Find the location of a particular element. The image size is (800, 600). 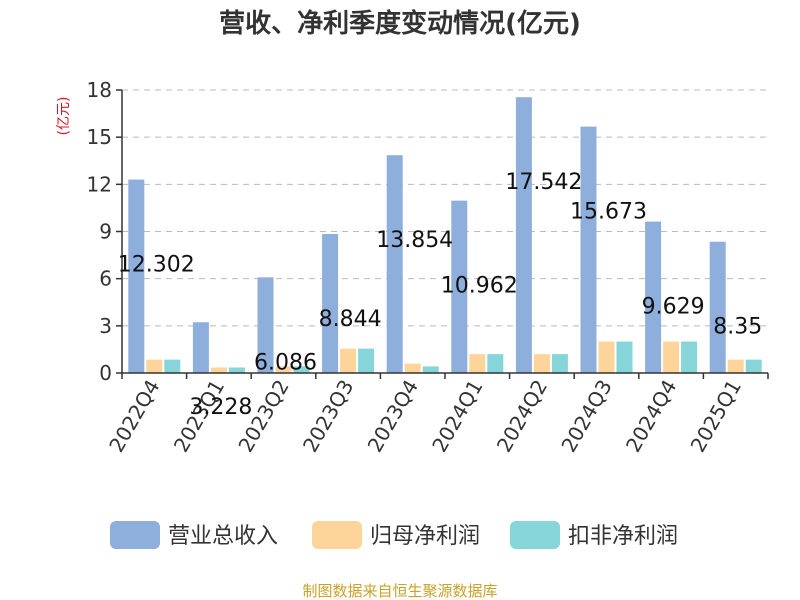

x-tick-label: 2024Q3 is located at coordinates (586, 416).